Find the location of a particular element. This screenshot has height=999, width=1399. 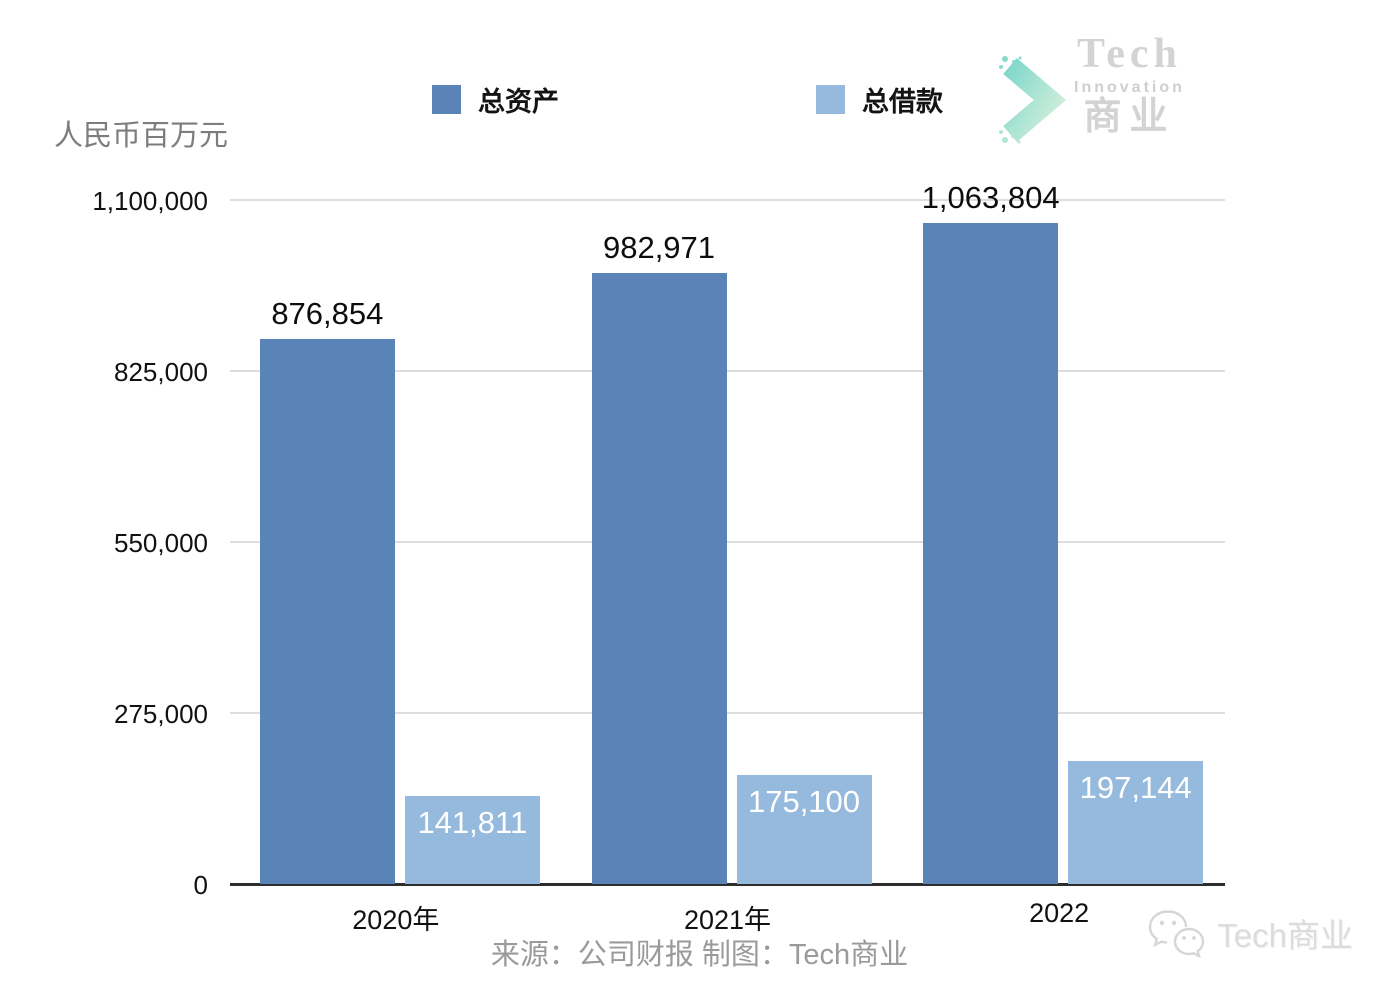

brand-logo: Tech Innovation 商业 is located at coordinates (1091, 88).